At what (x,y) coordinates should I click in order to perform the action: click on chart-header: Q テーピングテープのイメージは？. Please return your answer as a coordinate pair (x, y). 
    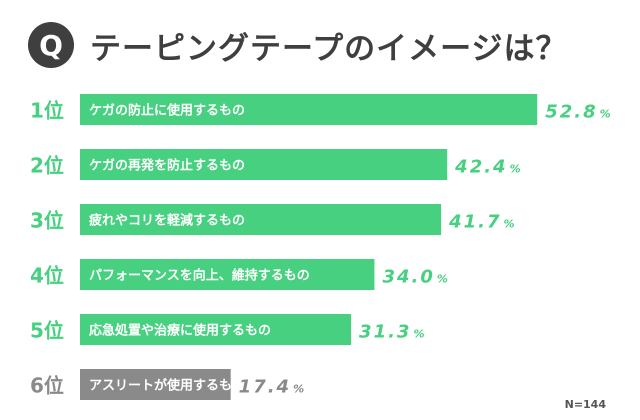
    Looking at the image, I should click on (298, 45).